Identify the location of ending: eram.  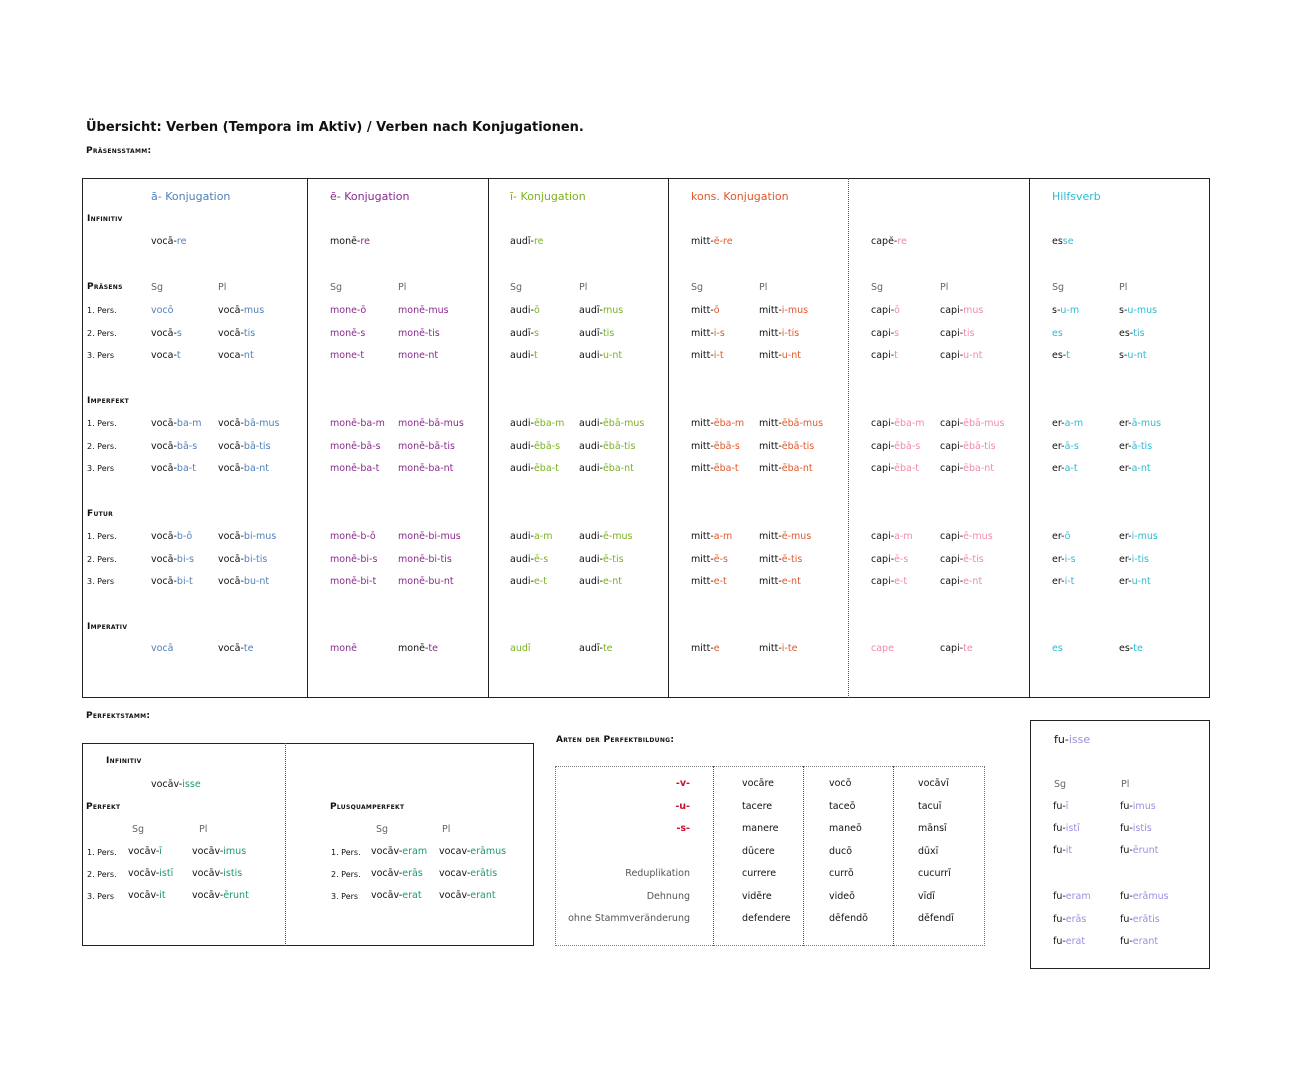
(1078, 896).